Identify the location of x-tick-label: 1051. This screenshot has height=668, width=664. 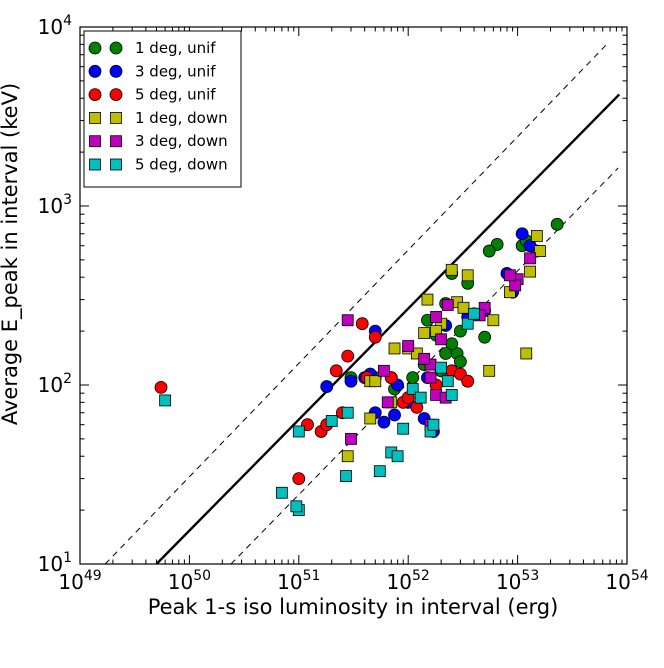
(298, 581).